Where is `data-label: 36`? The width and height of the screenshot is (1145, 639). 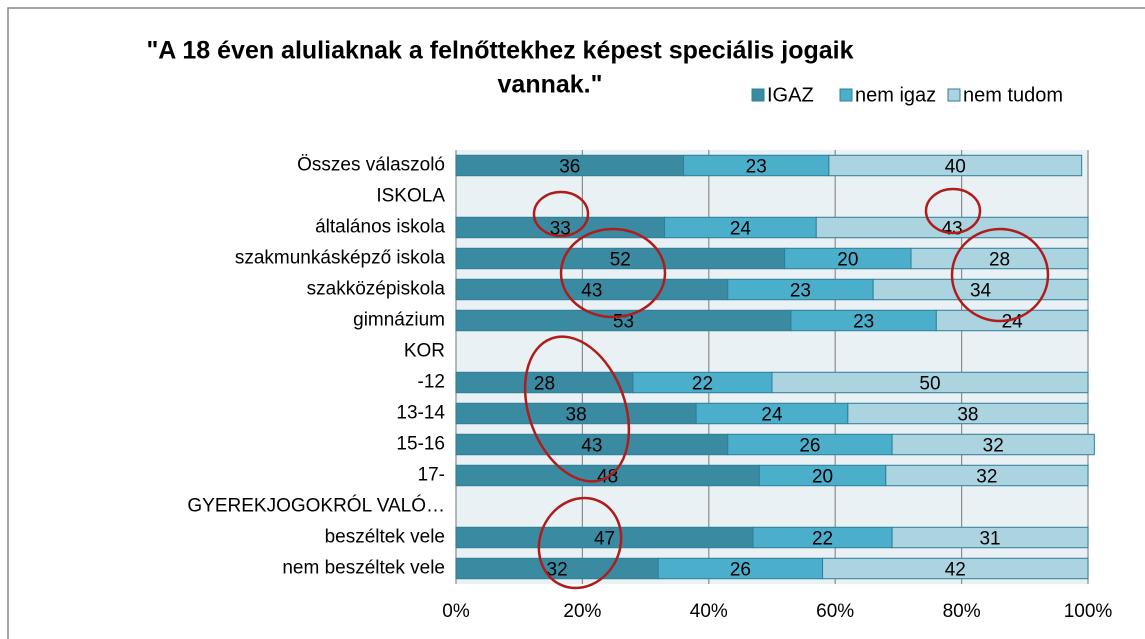
data-label: 36 is located at coordinates (569, 167).